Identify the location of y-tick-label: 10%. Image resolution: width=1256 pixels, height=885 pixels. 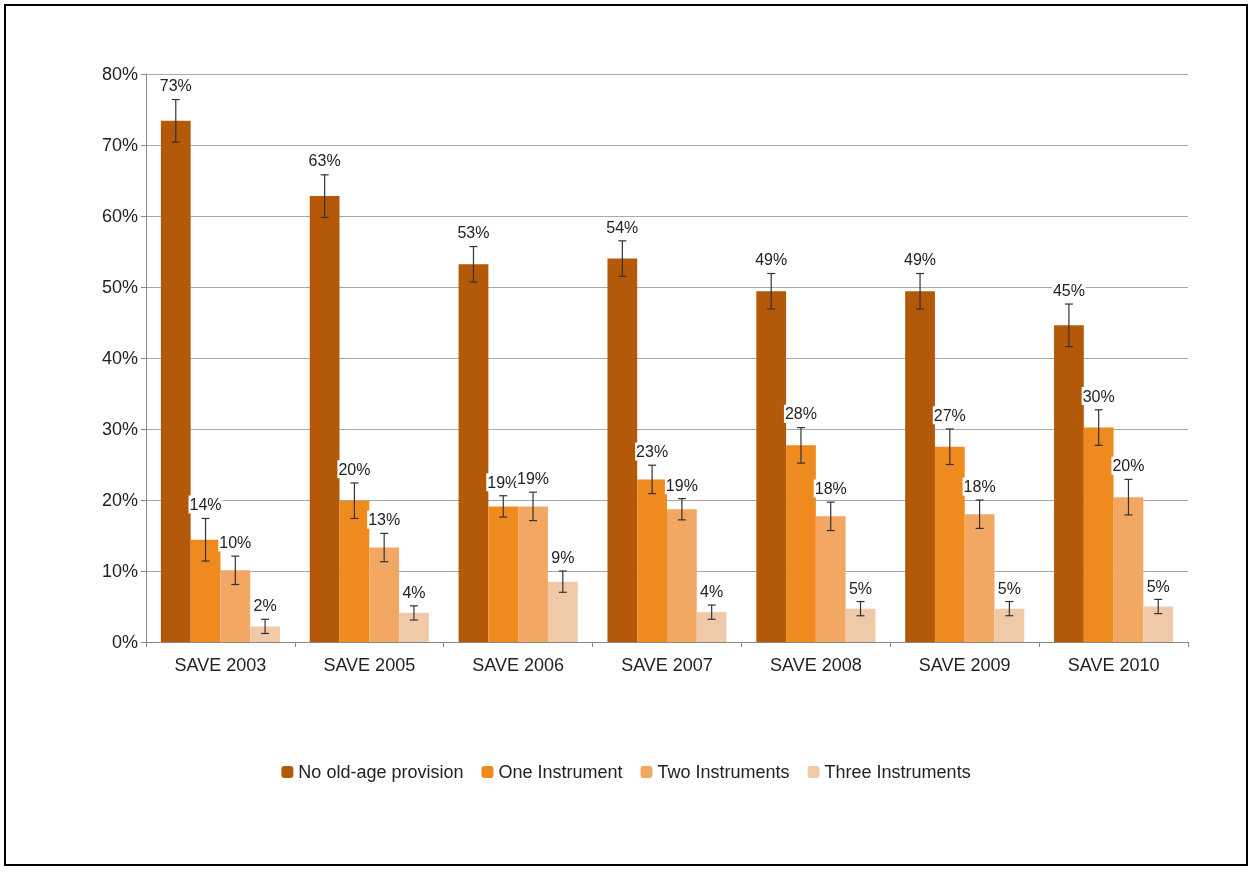
(119, 571).